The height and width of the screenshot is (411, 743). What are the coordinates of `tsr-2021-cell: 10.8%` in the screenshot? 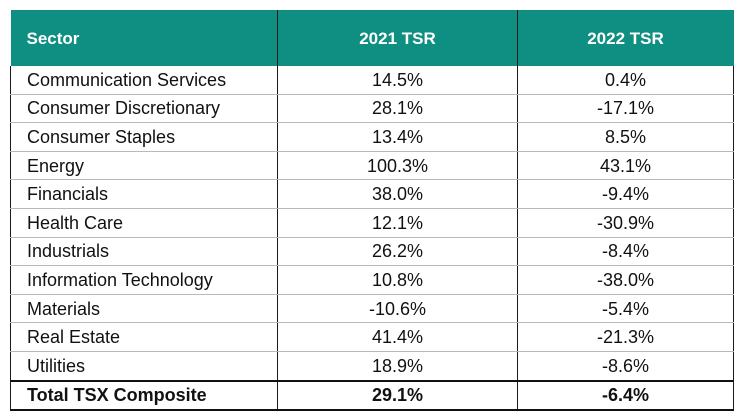 It's located at (397, 280).